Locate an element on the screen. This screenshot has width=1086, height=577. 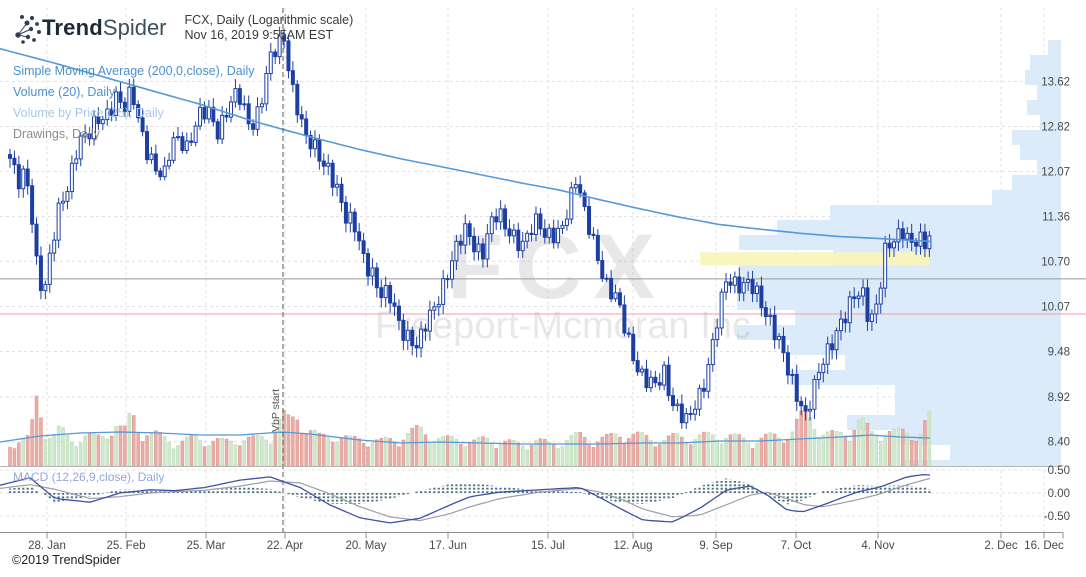
svg-text: 25. Mar is located at coordinates (206, 546).